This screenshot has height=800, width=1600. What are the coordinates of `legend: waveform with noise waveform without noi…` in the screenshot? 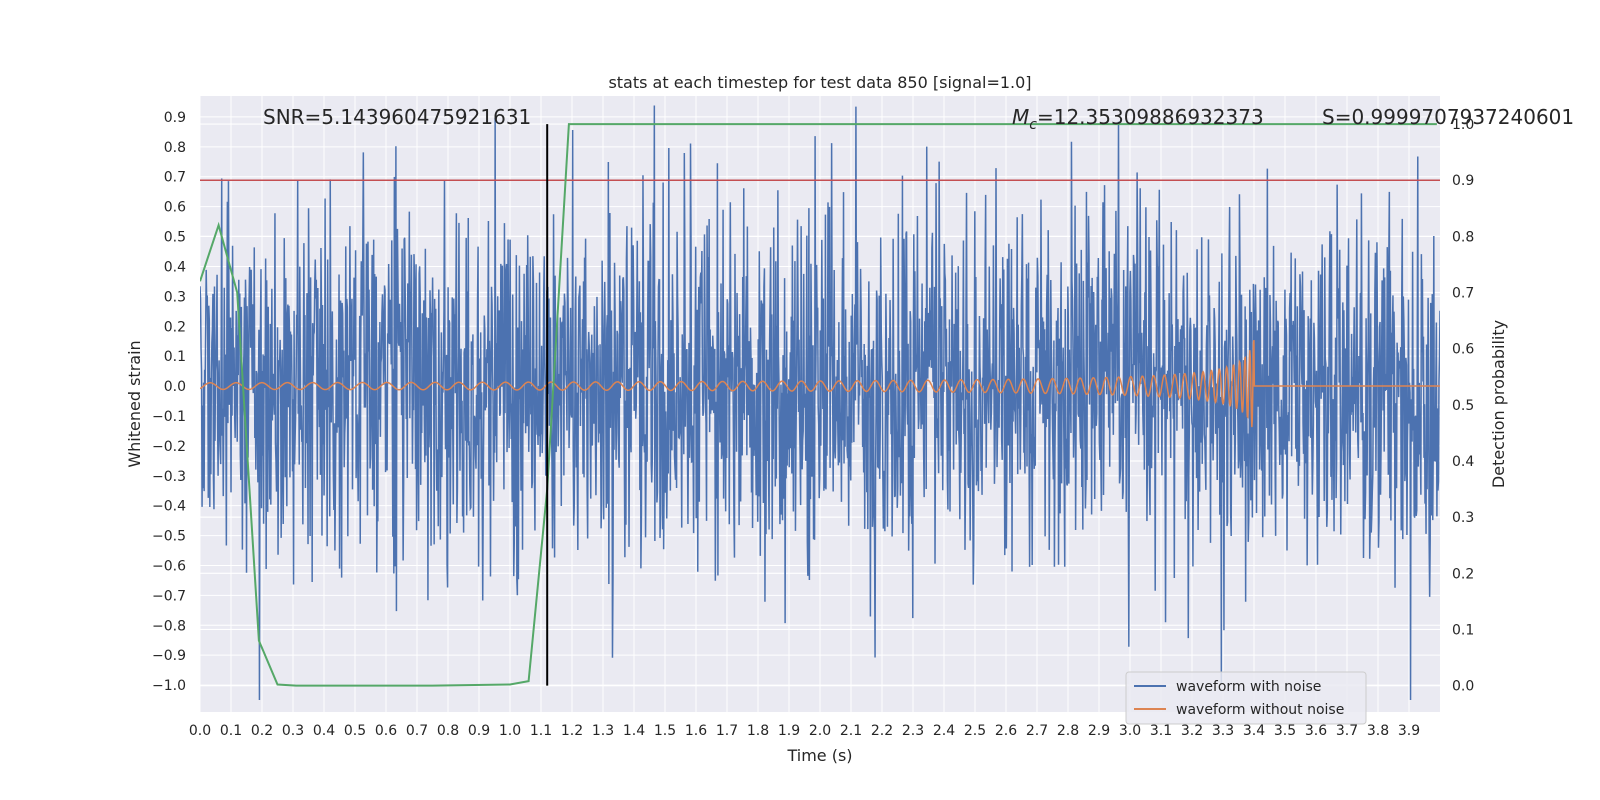 It's located at (1246, 698).